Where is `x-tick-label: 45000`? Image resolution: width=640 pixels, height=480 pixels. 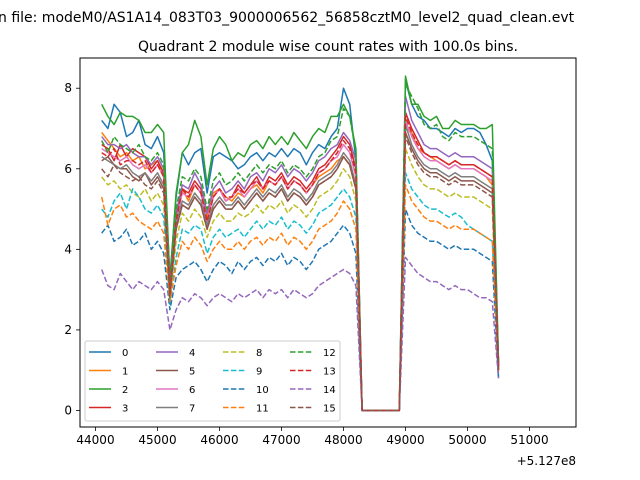
x-tick-label: 45000 is located at coordinates (157, 440).